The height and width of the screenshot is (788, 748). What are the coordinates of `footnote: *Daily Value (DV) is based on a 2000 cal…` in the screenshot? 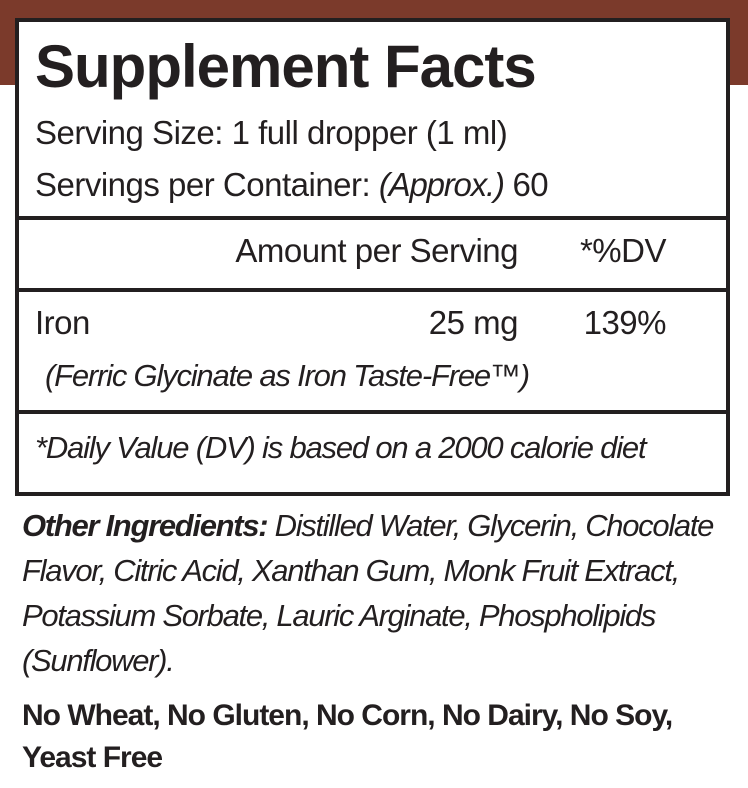 It's located at (341, 447).